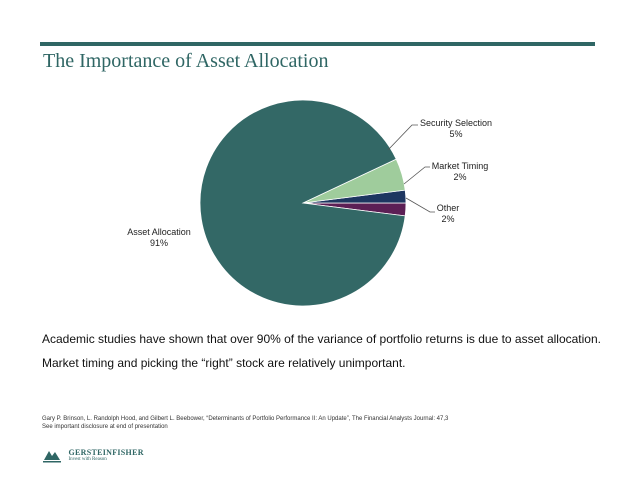  What do you see at coordinates (459, 177) in the screenshot?
I see `pct-market-timing: 2%` at bounding box center [459, 177].